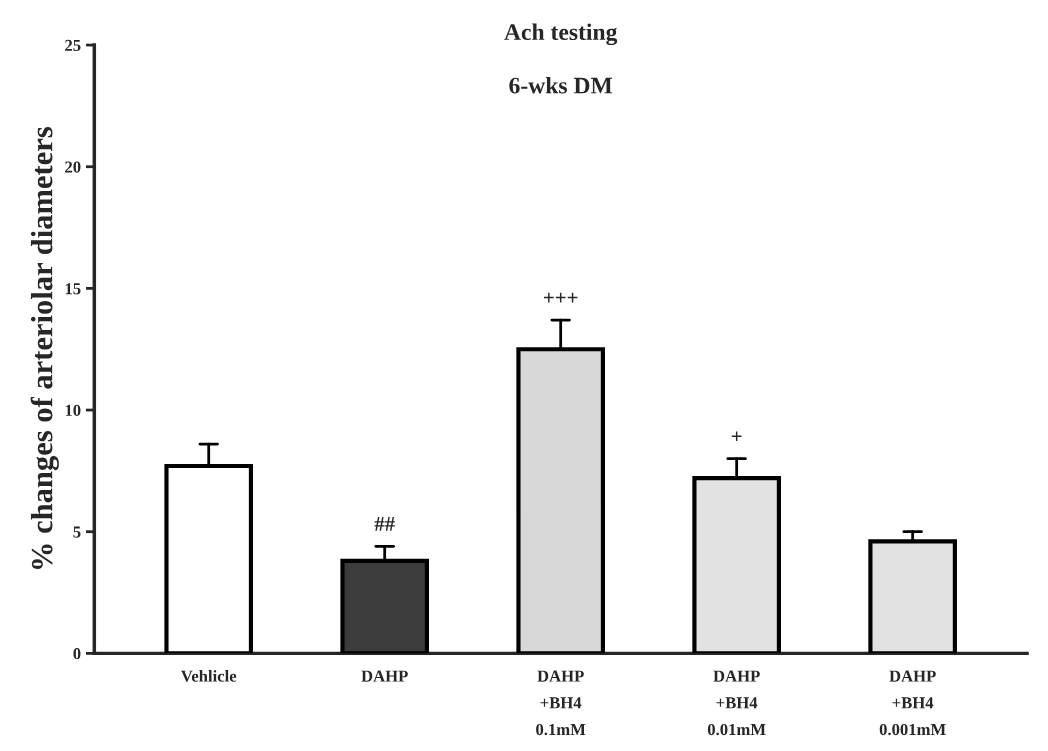 This screenshot has width=1048, height=751. What do you see at coordinates (73, 289) in the screenshot?
I see `y-tick-label: 15` at bounding box center [73, 289].